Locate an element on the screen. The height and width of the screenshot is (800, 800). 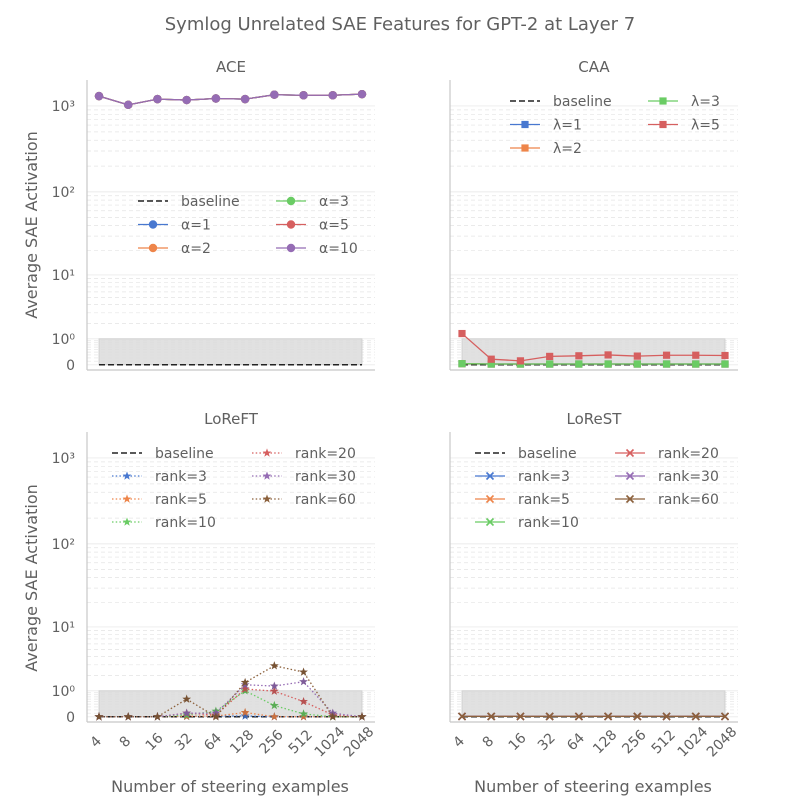
legend-label: α=3 is located at coordinates (334, 202).